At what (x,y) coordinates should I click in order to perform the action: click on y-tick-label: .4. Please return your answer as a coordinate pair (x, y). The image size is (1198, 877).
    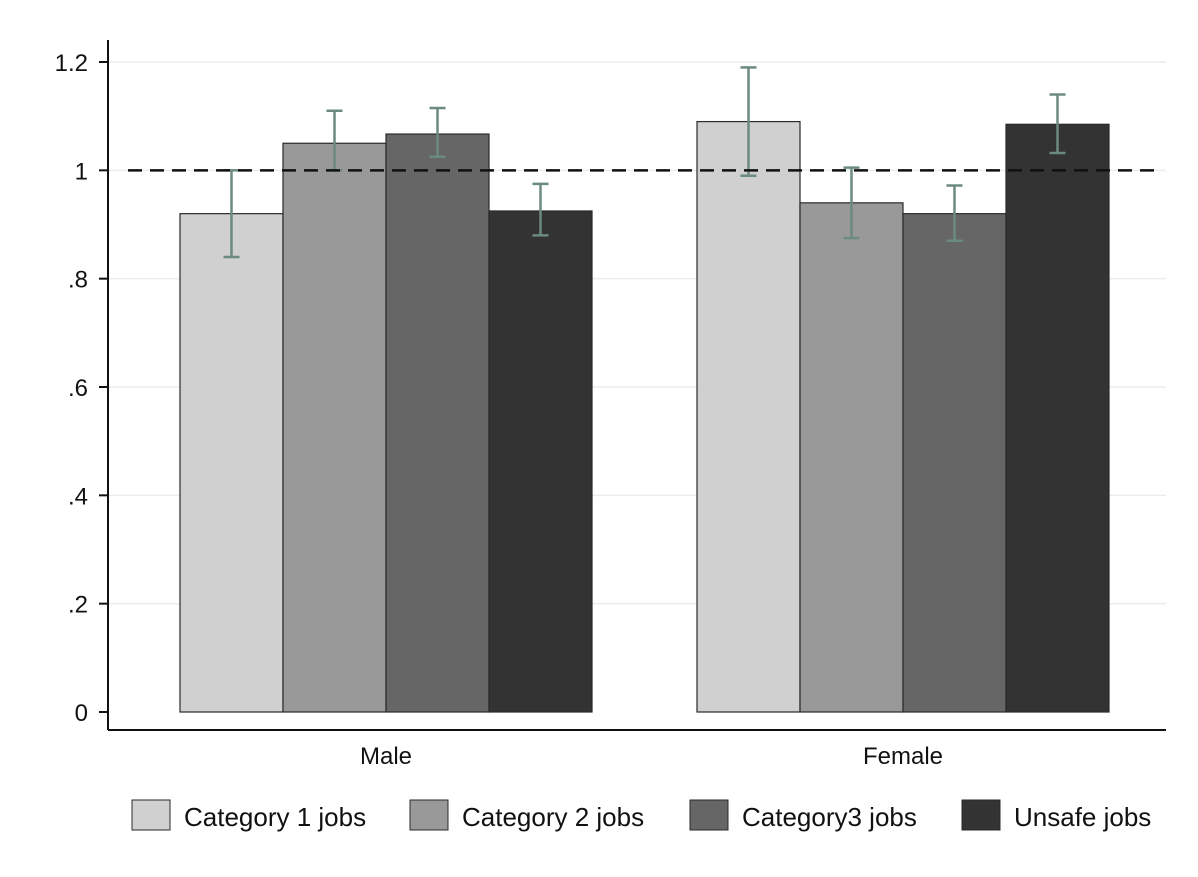
    Looking at the image, I should click on (78, 496).